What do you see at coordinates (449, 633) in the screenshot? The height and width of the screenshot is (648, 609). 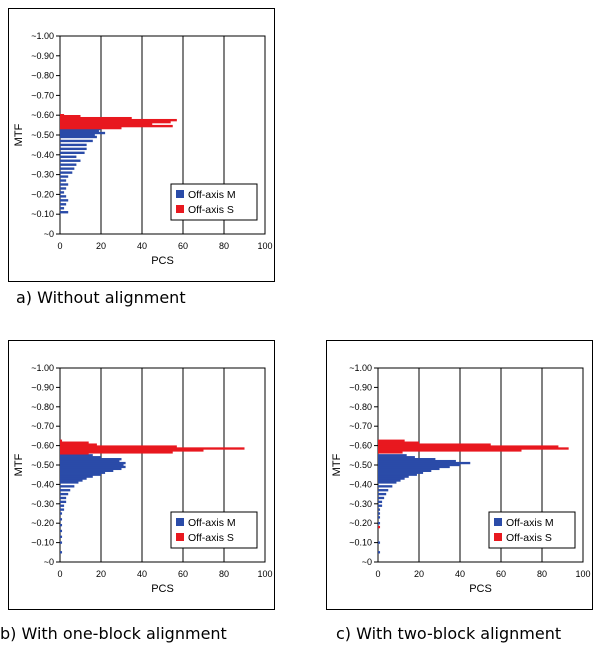 I see `caption-c: c) With two-block alignment` at bounding box center [449, 633].